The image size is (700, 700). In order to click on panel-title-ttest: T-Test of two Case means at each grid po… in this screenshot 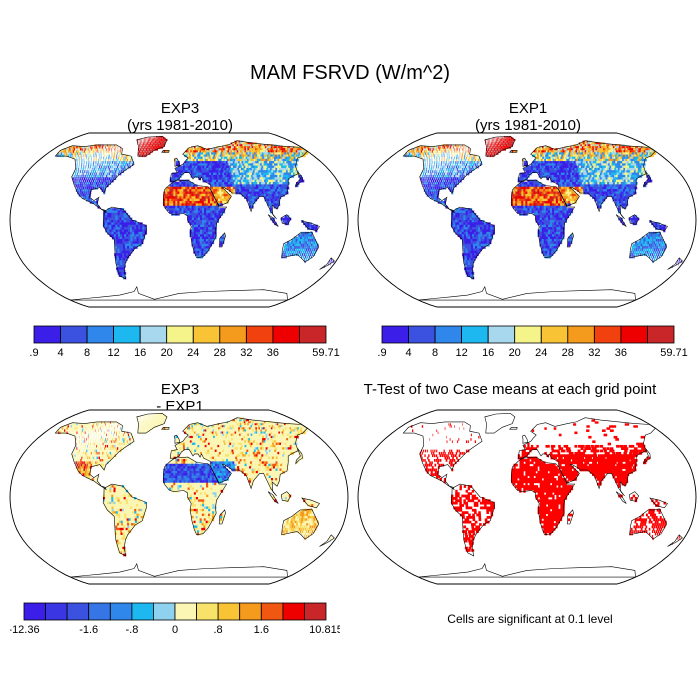, I will do `click(510, 389)`.